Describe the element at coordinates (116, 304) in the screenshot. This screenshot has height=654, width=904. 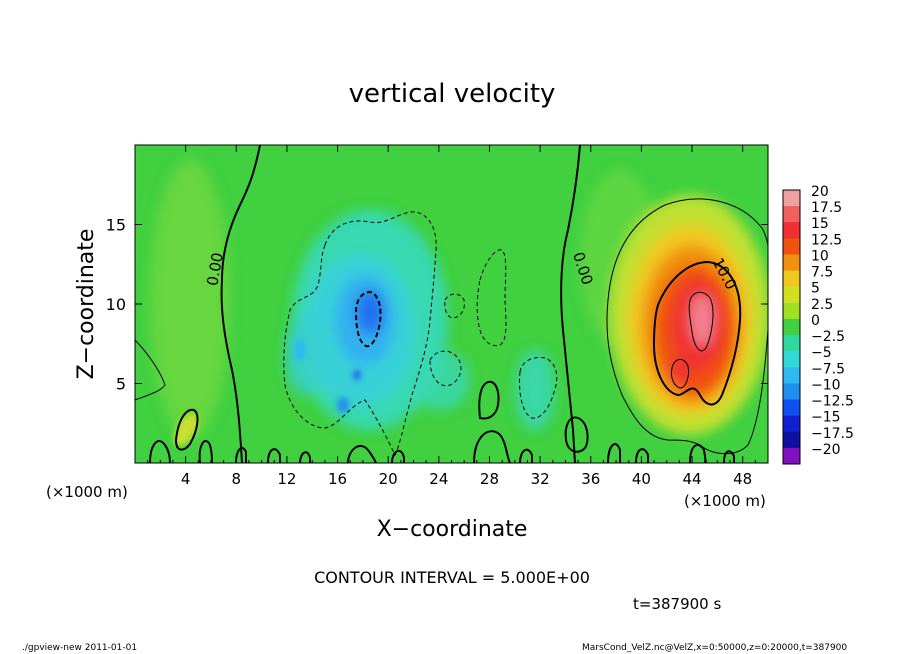
I see `y-tick-label: 10` at that location.